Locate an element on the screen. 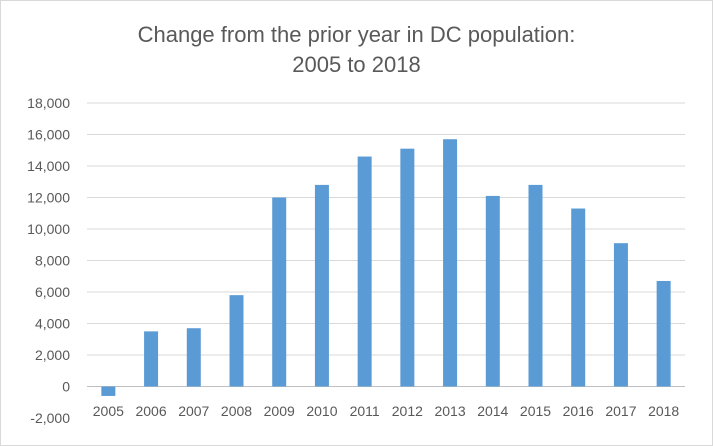  y-tick-label: 10,000 is located at coordinates (48, 229).